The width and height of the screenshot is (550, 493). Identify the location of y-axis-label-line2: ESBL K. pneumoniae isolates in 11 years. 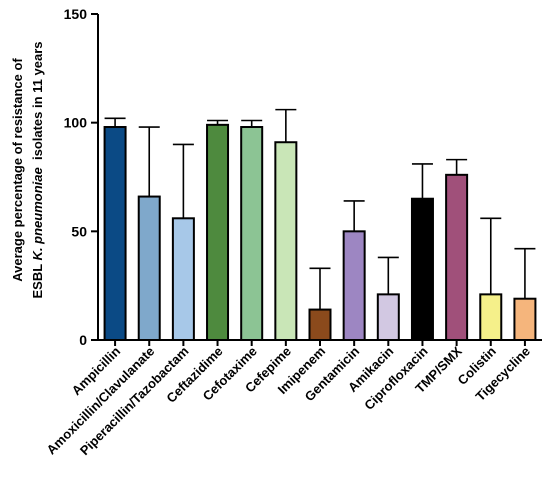
(37, 170).